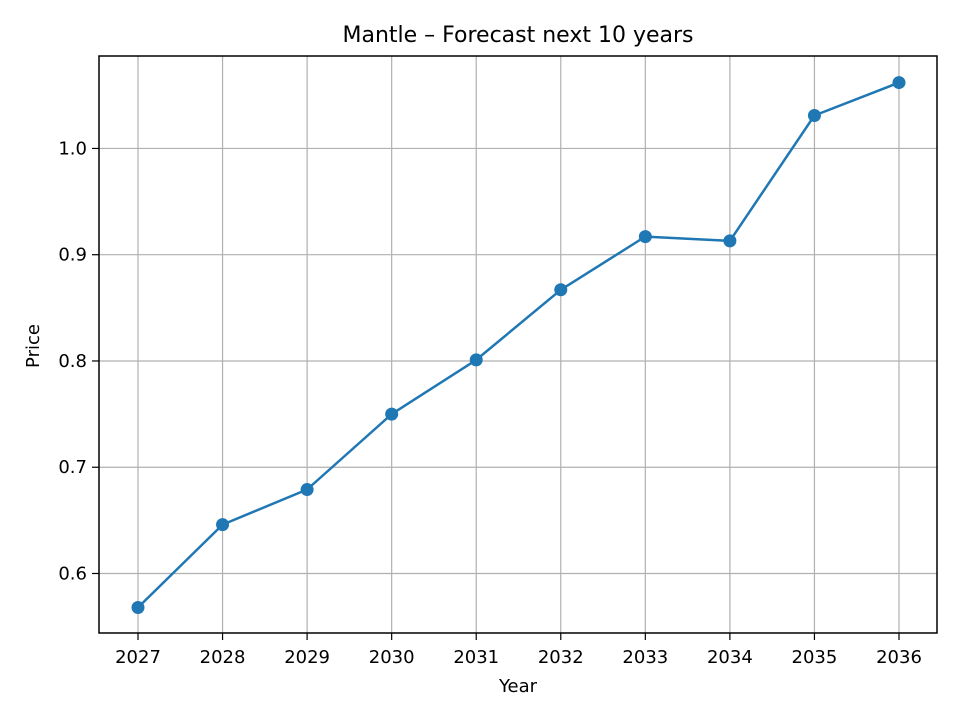  I want to click on y-tick-label: 1.0, so click(72, 148).